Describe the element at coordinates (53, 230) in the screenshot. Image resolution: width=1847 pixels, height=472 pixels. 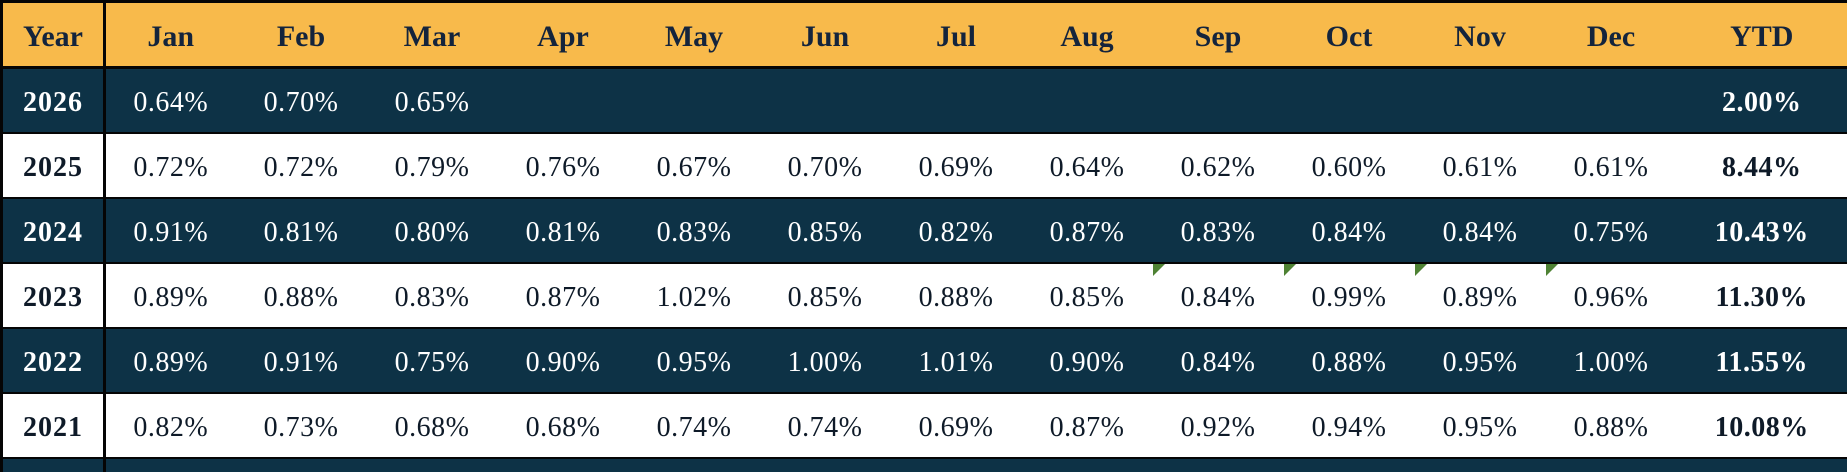
I see `year-cell: 2024` at that location.